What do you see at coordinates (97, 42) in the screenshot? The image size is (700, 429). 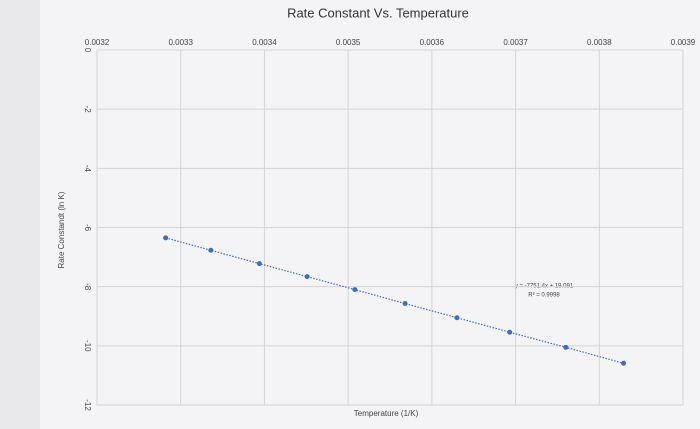 I see `x-tick-label: 0.0032` at bounding box center [97, 42].